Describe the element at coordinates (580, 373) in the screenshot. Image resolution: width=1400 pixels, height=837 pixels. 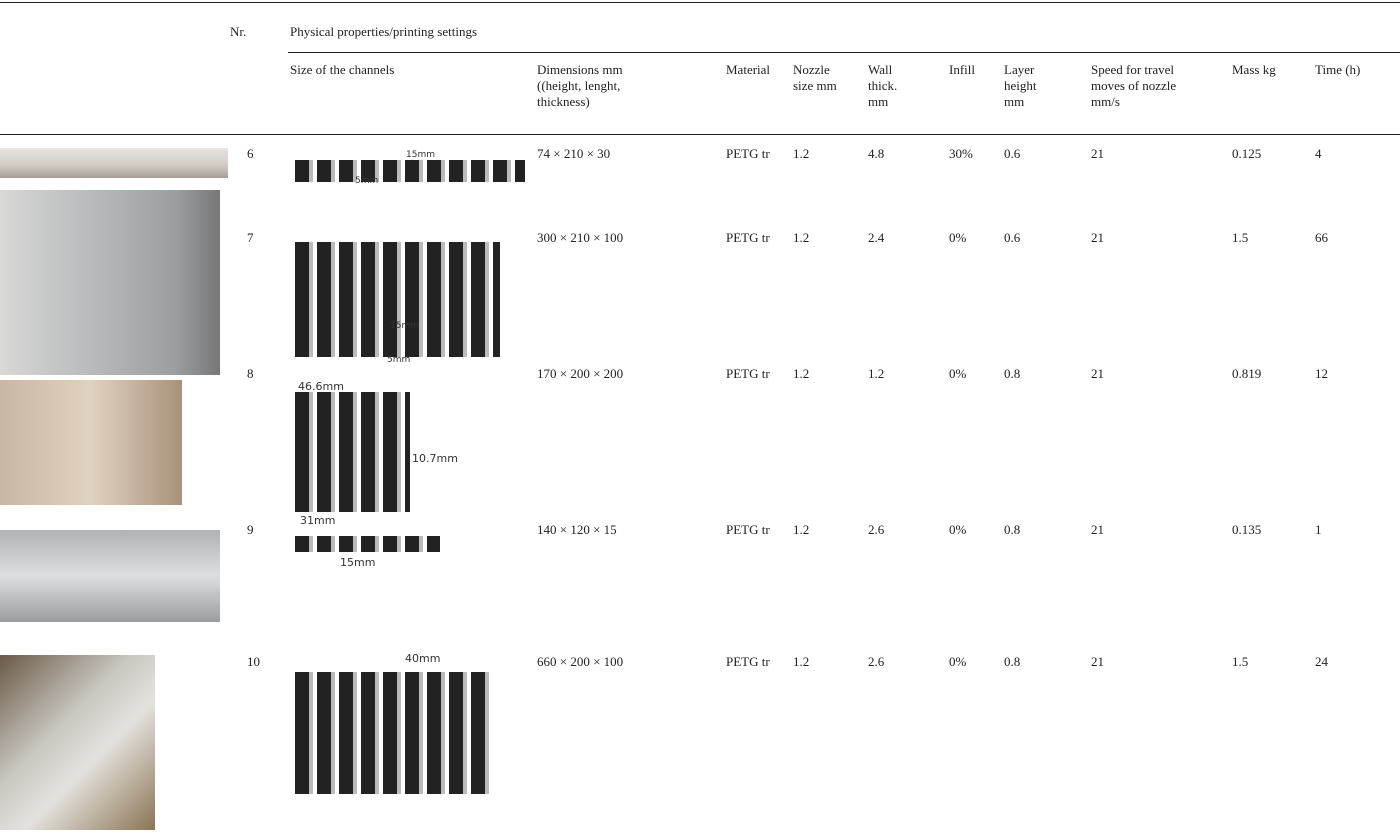
I see `cell: 170 × 200 × 200` at that location.